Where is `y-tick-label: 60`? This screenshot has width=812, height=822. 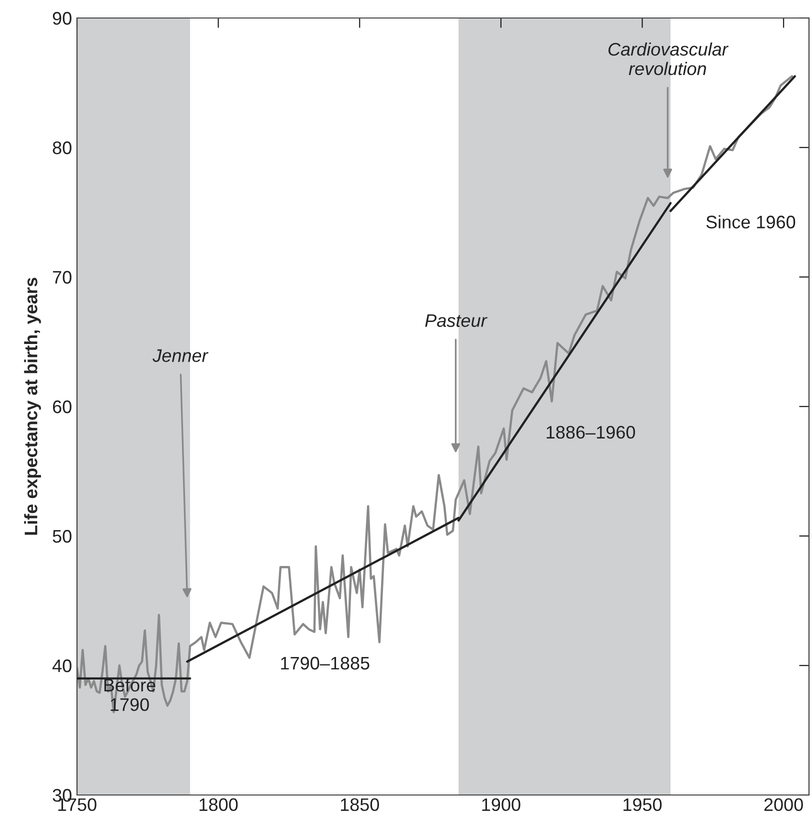 y-tick-label: 60 is located at coordinates (62, 407).